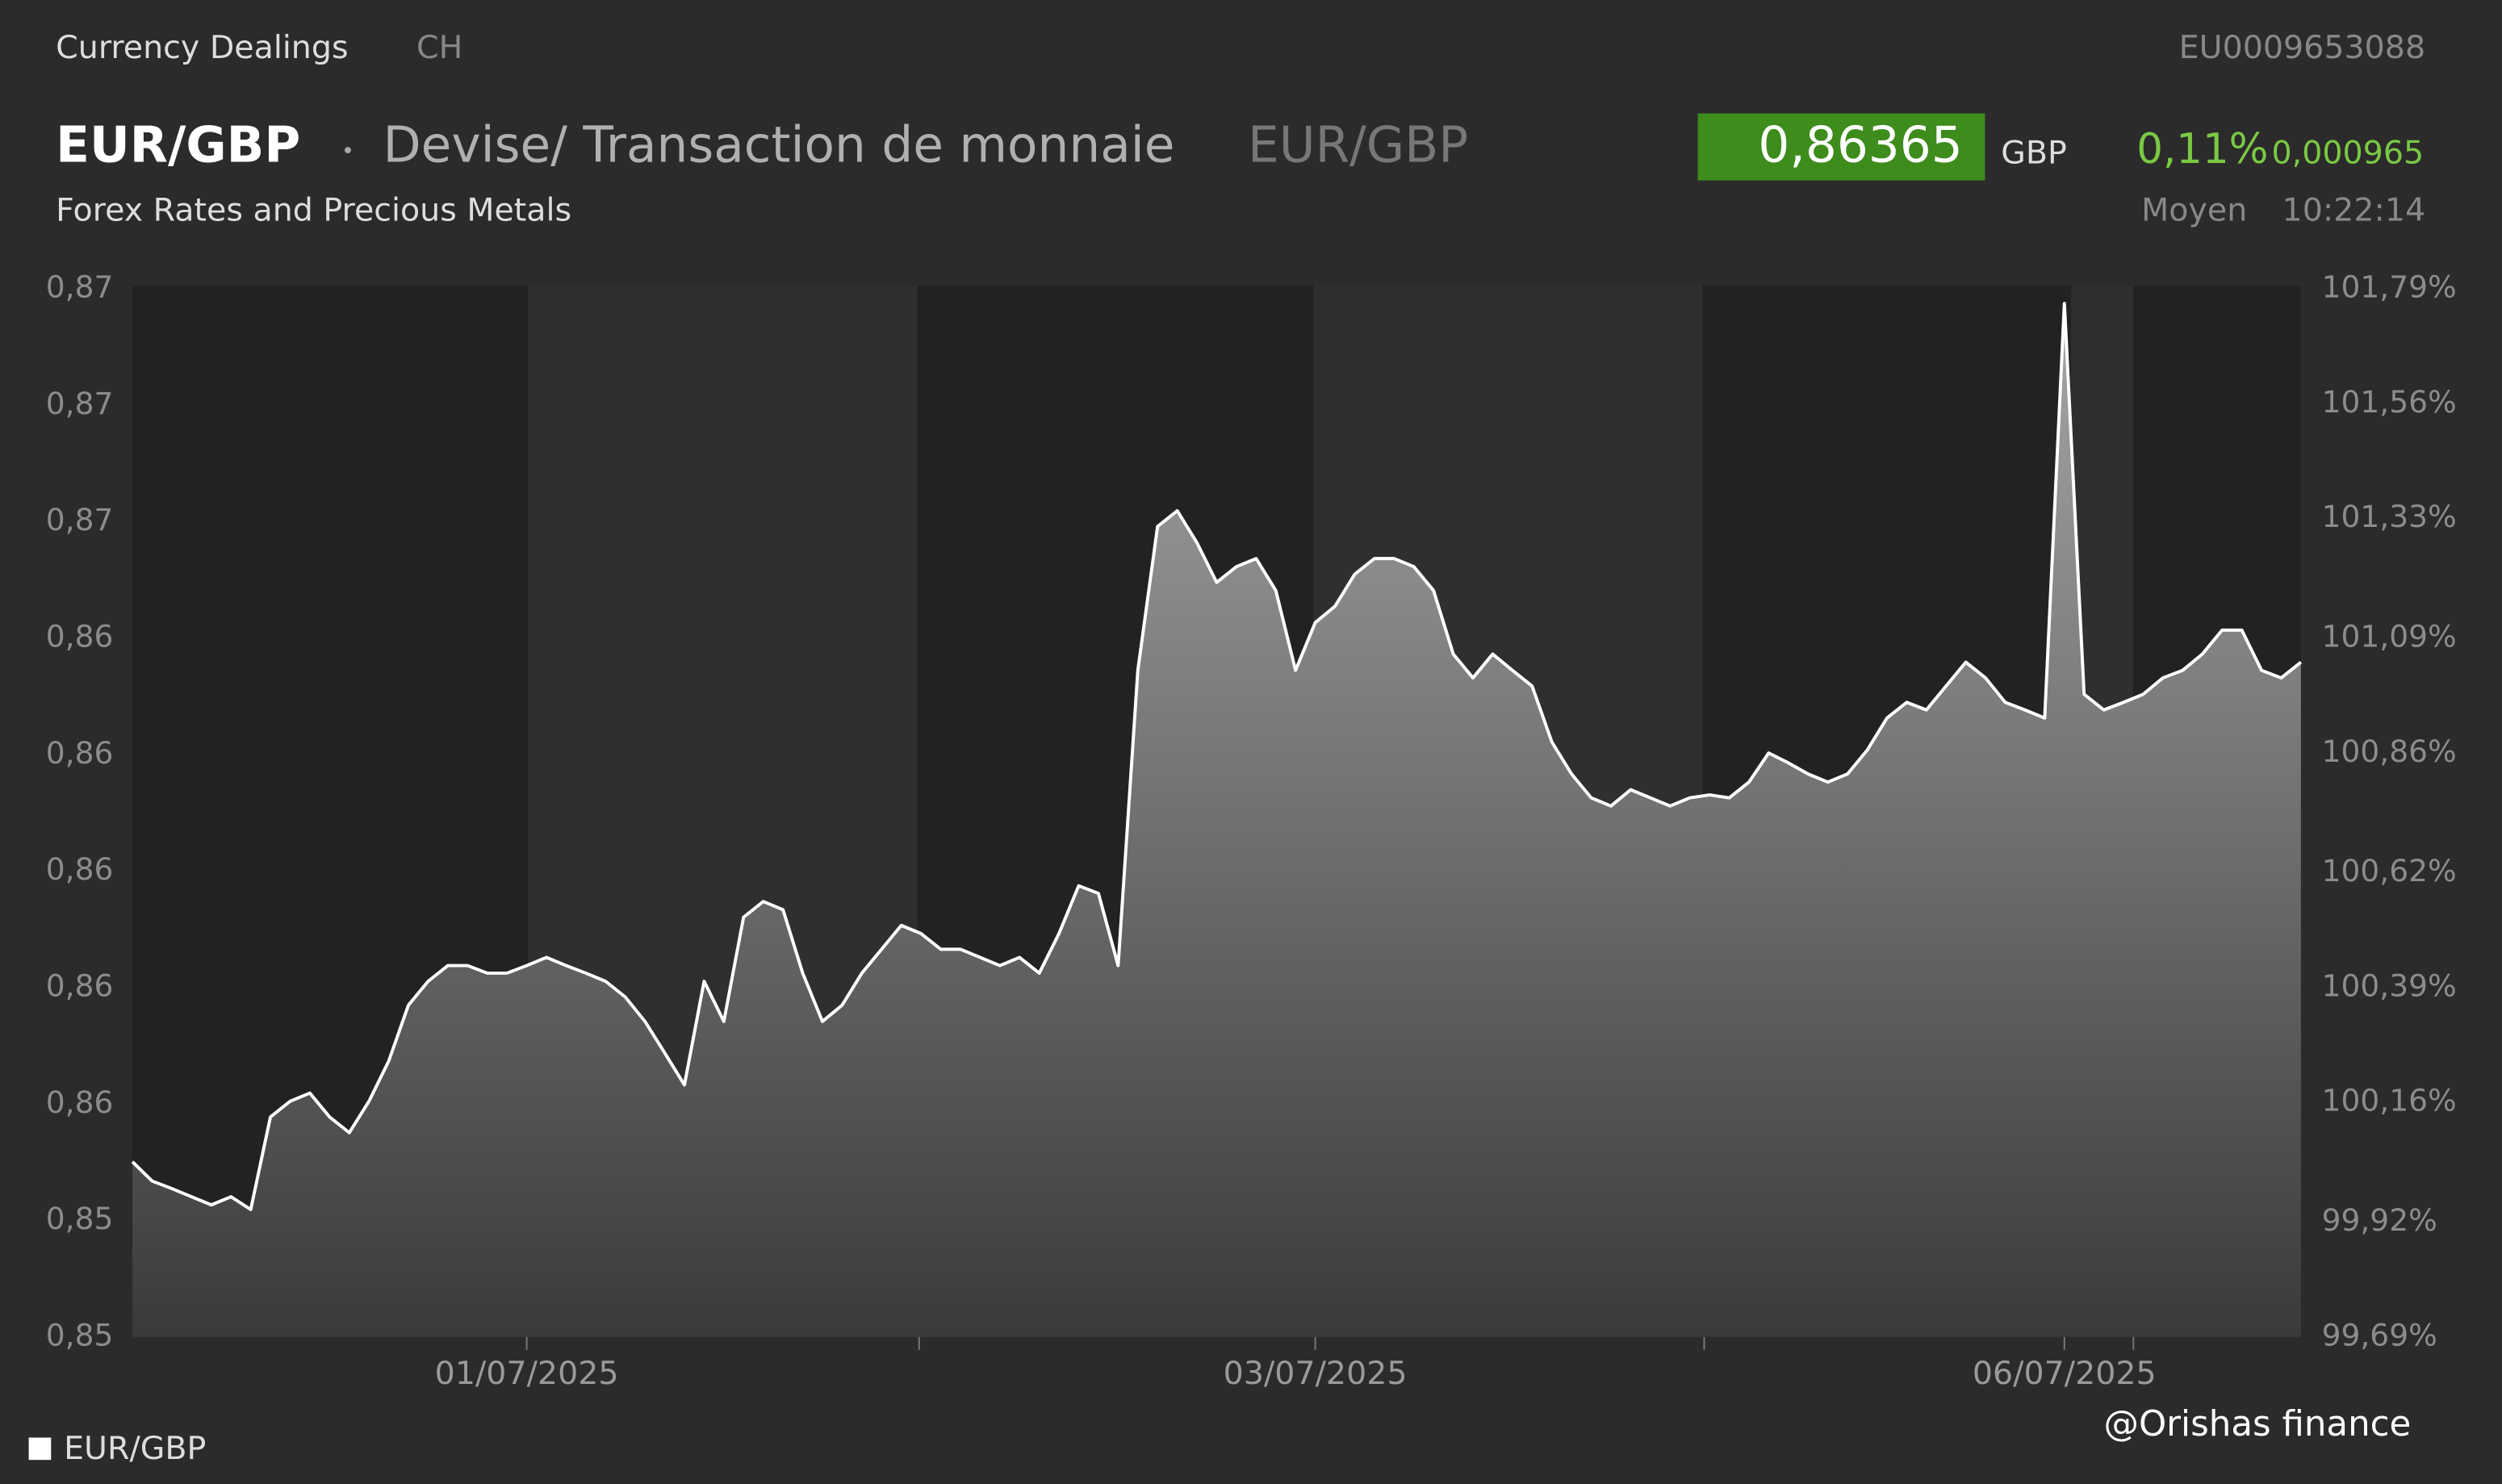 Image resolution: width=2502 pixels, height=1484 pixels. What do you see at coordinates (313, 210) in the screenshot?
I see `subtitle: Forex Rates and Precious Metals` at bounding box center [313, 210].